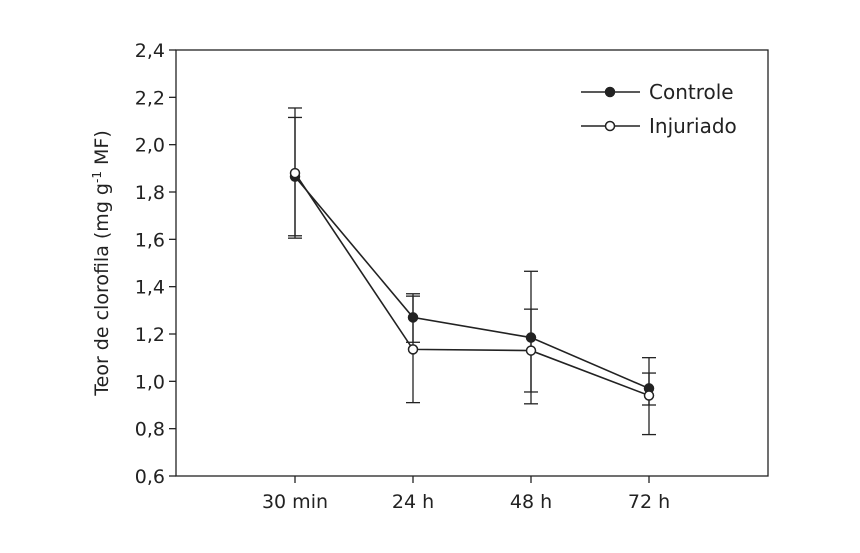  I want to click on x-axis-ticks: 30 min 24 h 48 h 72 h, so click(466, 494).